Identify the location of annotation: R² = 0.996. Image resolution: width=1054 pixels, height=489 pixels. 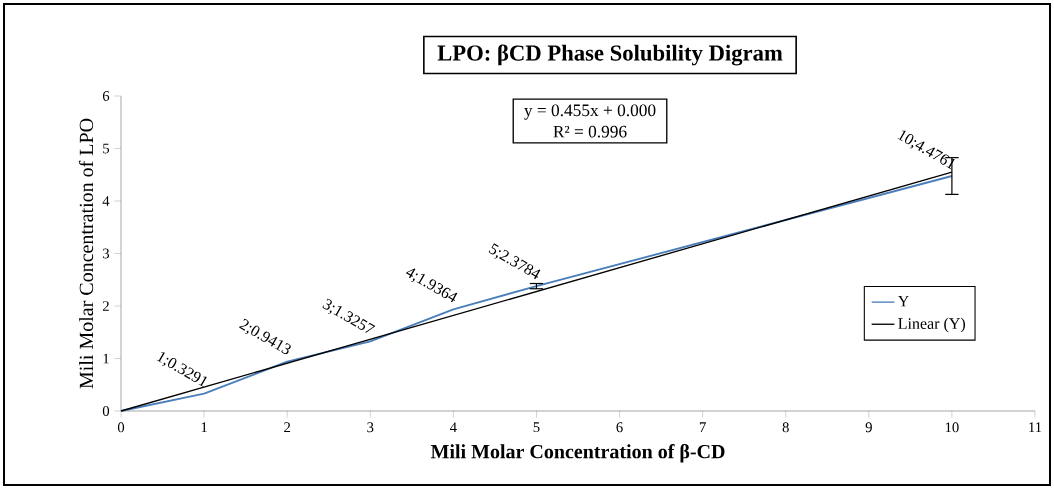
(590, 131).